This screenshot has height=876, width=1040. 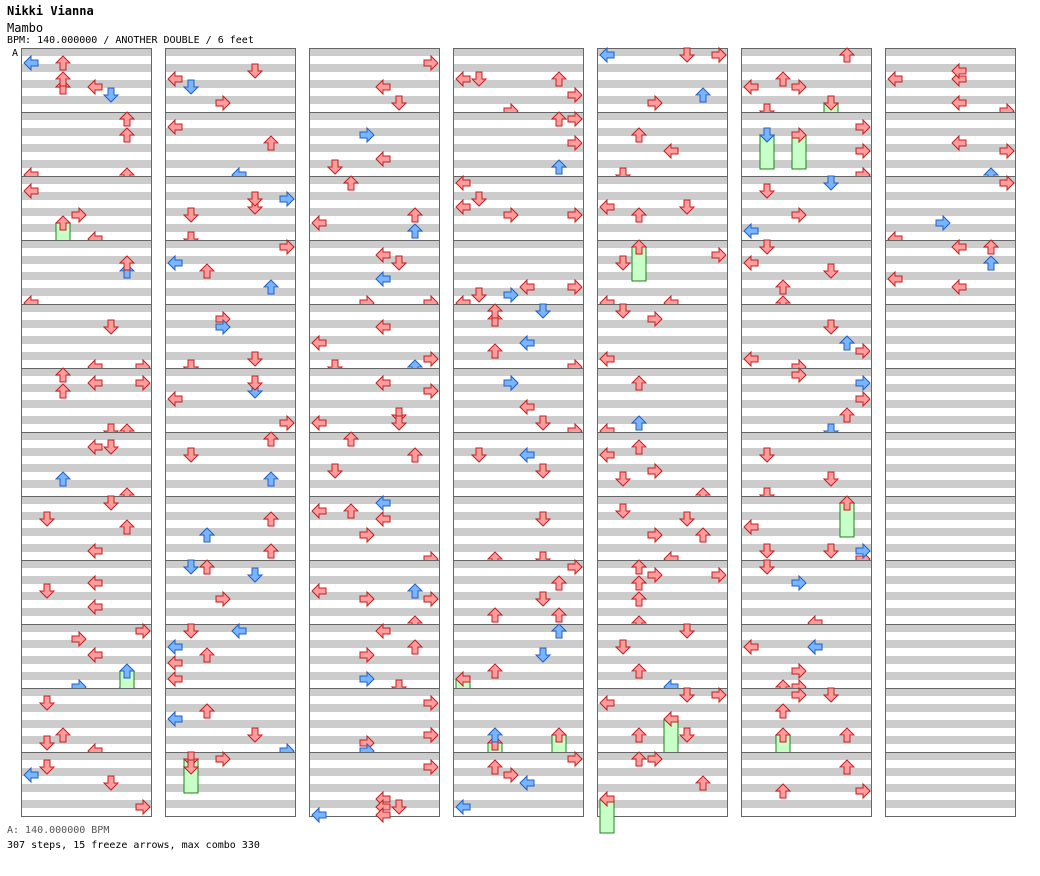 I want to click on bpm-marker: A, so click(x=15, y=53).